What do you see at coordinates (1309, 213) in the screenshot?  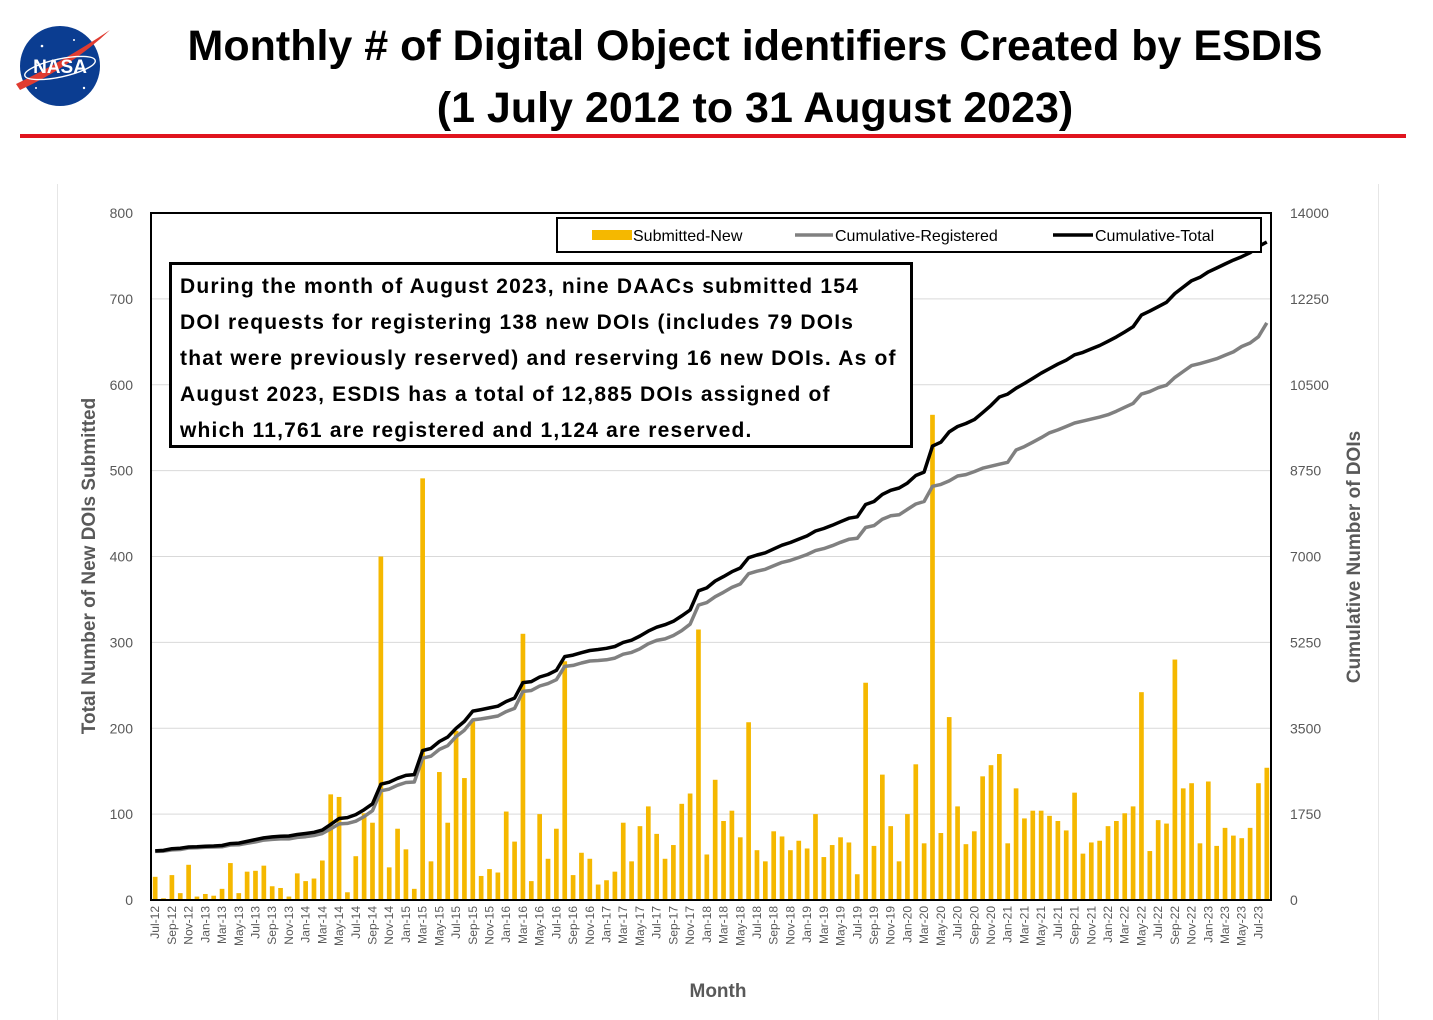 I see `y2-tick-label: 14000` at bounding box center [1309, 213].